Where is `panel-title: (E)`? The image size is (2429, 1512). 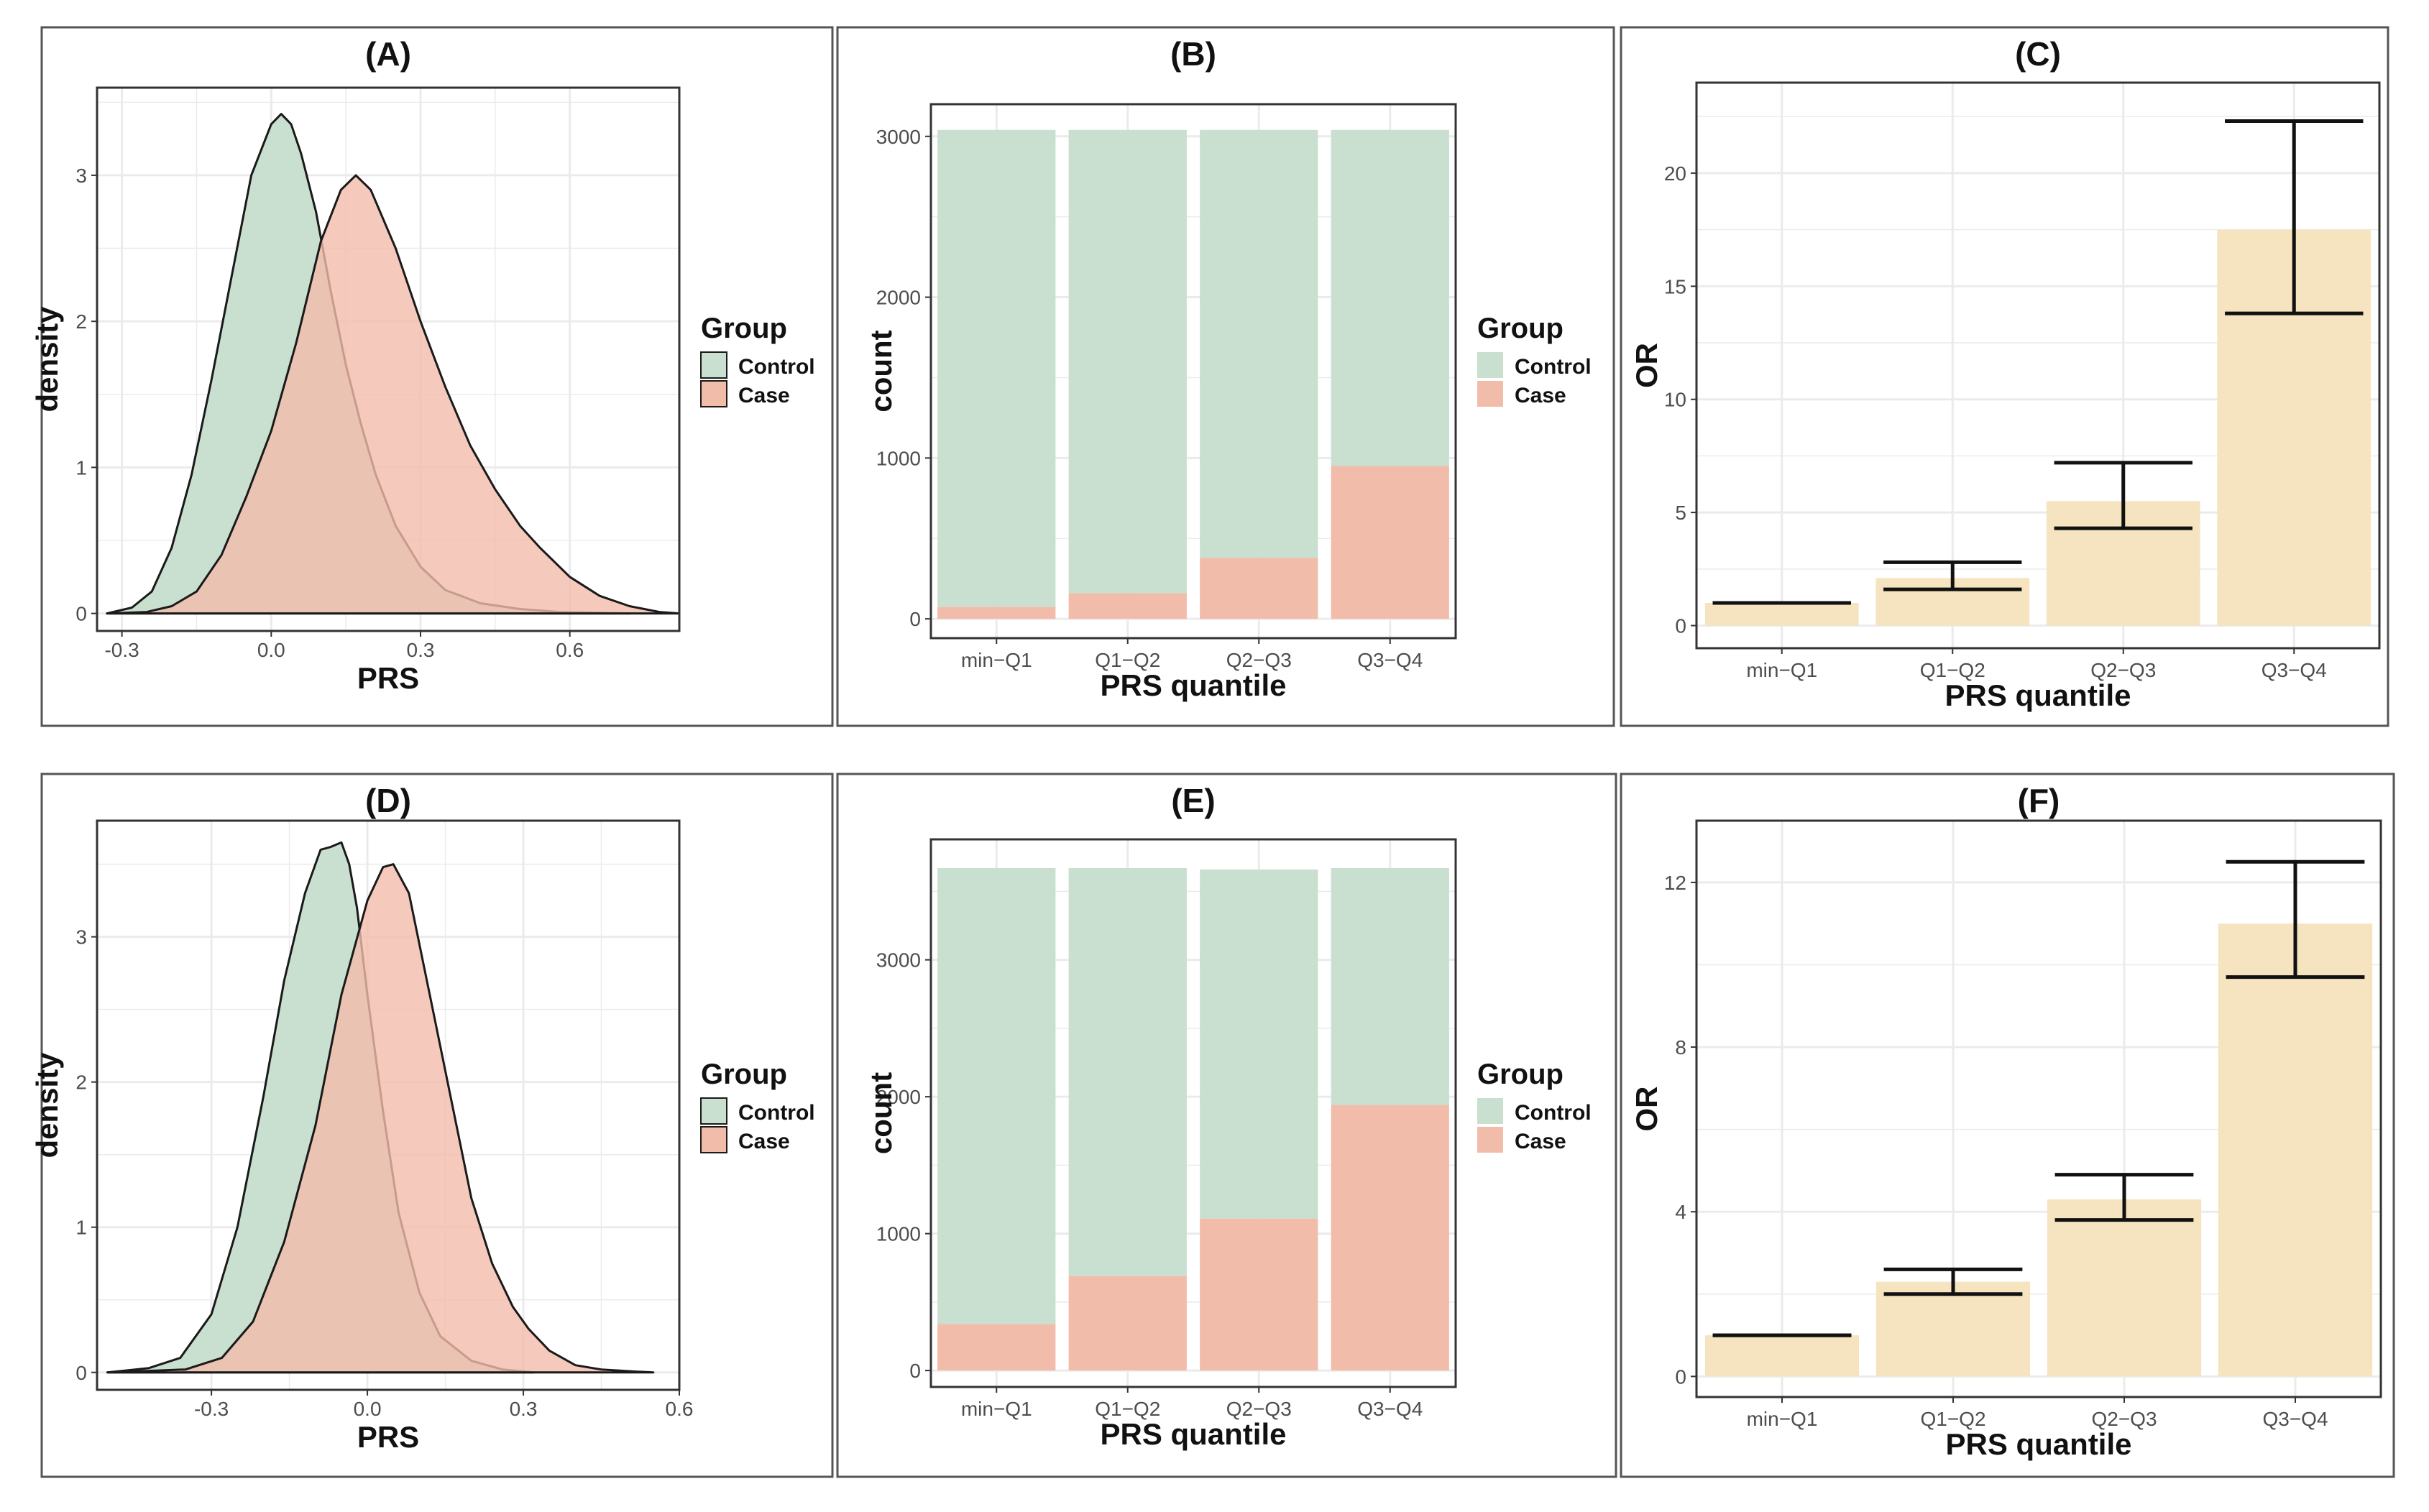
panel-title: (E) is located at coordinates (1193, 800).